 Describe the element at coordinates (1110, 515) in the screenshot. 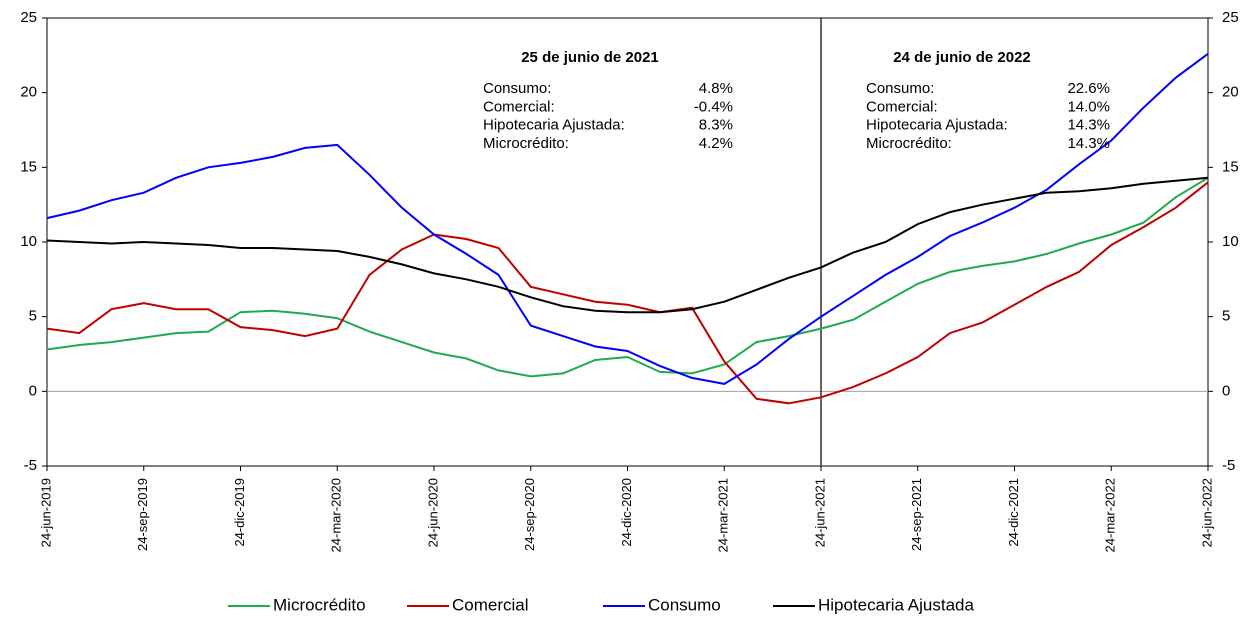

I see `x-tick-label: 24-mar-2022` at that location.